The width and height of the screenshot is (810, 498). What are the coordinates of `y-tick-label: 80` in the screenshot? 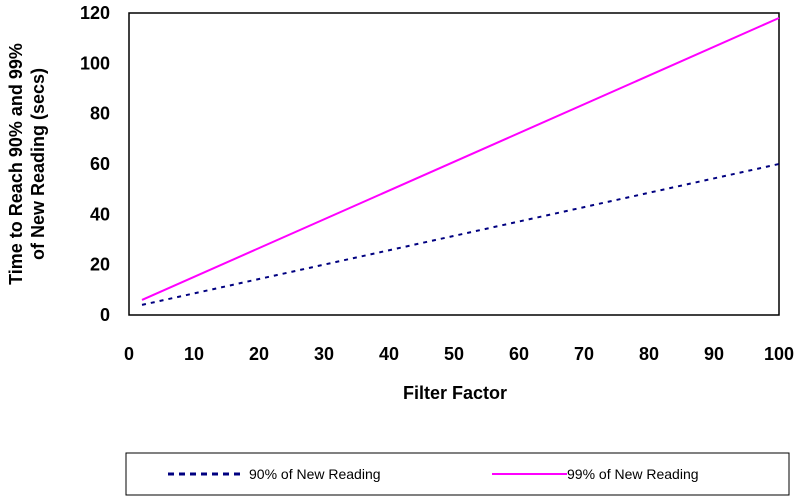 It's located at (100, 114).